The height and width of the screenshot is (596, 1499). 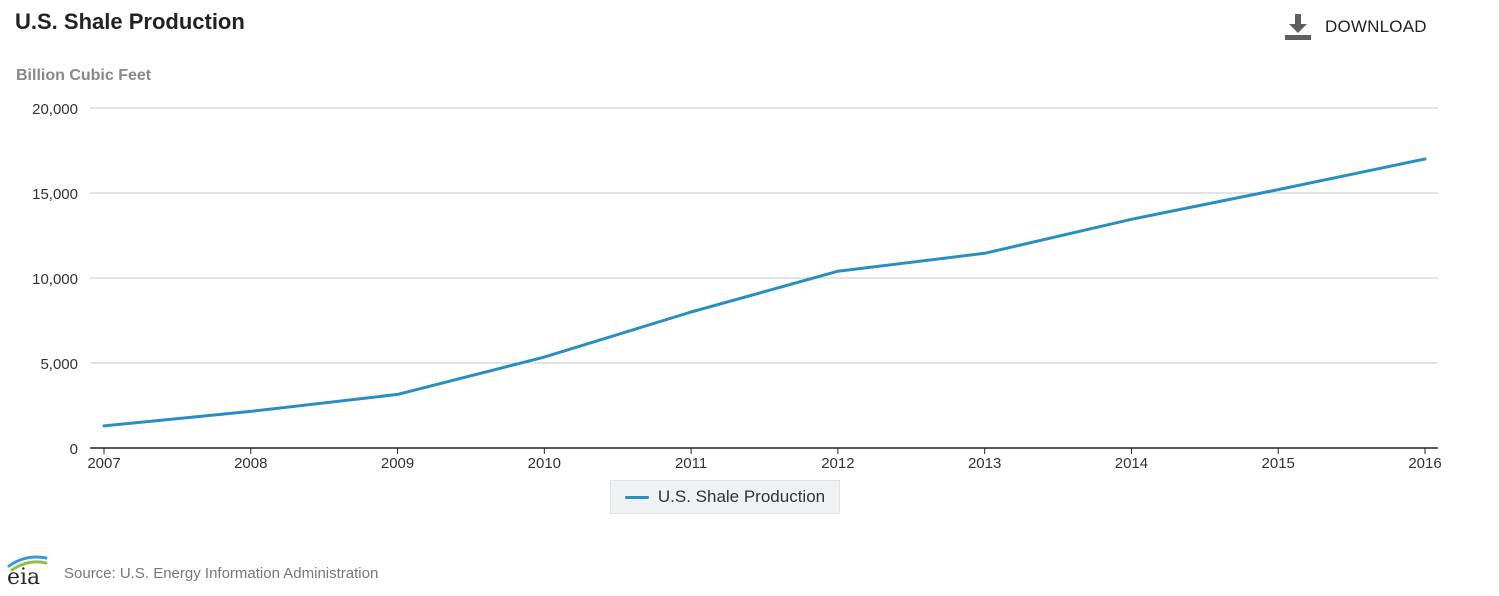 I want to click on legend-item: U.S. Shale Production, so click(x=725, y=497).